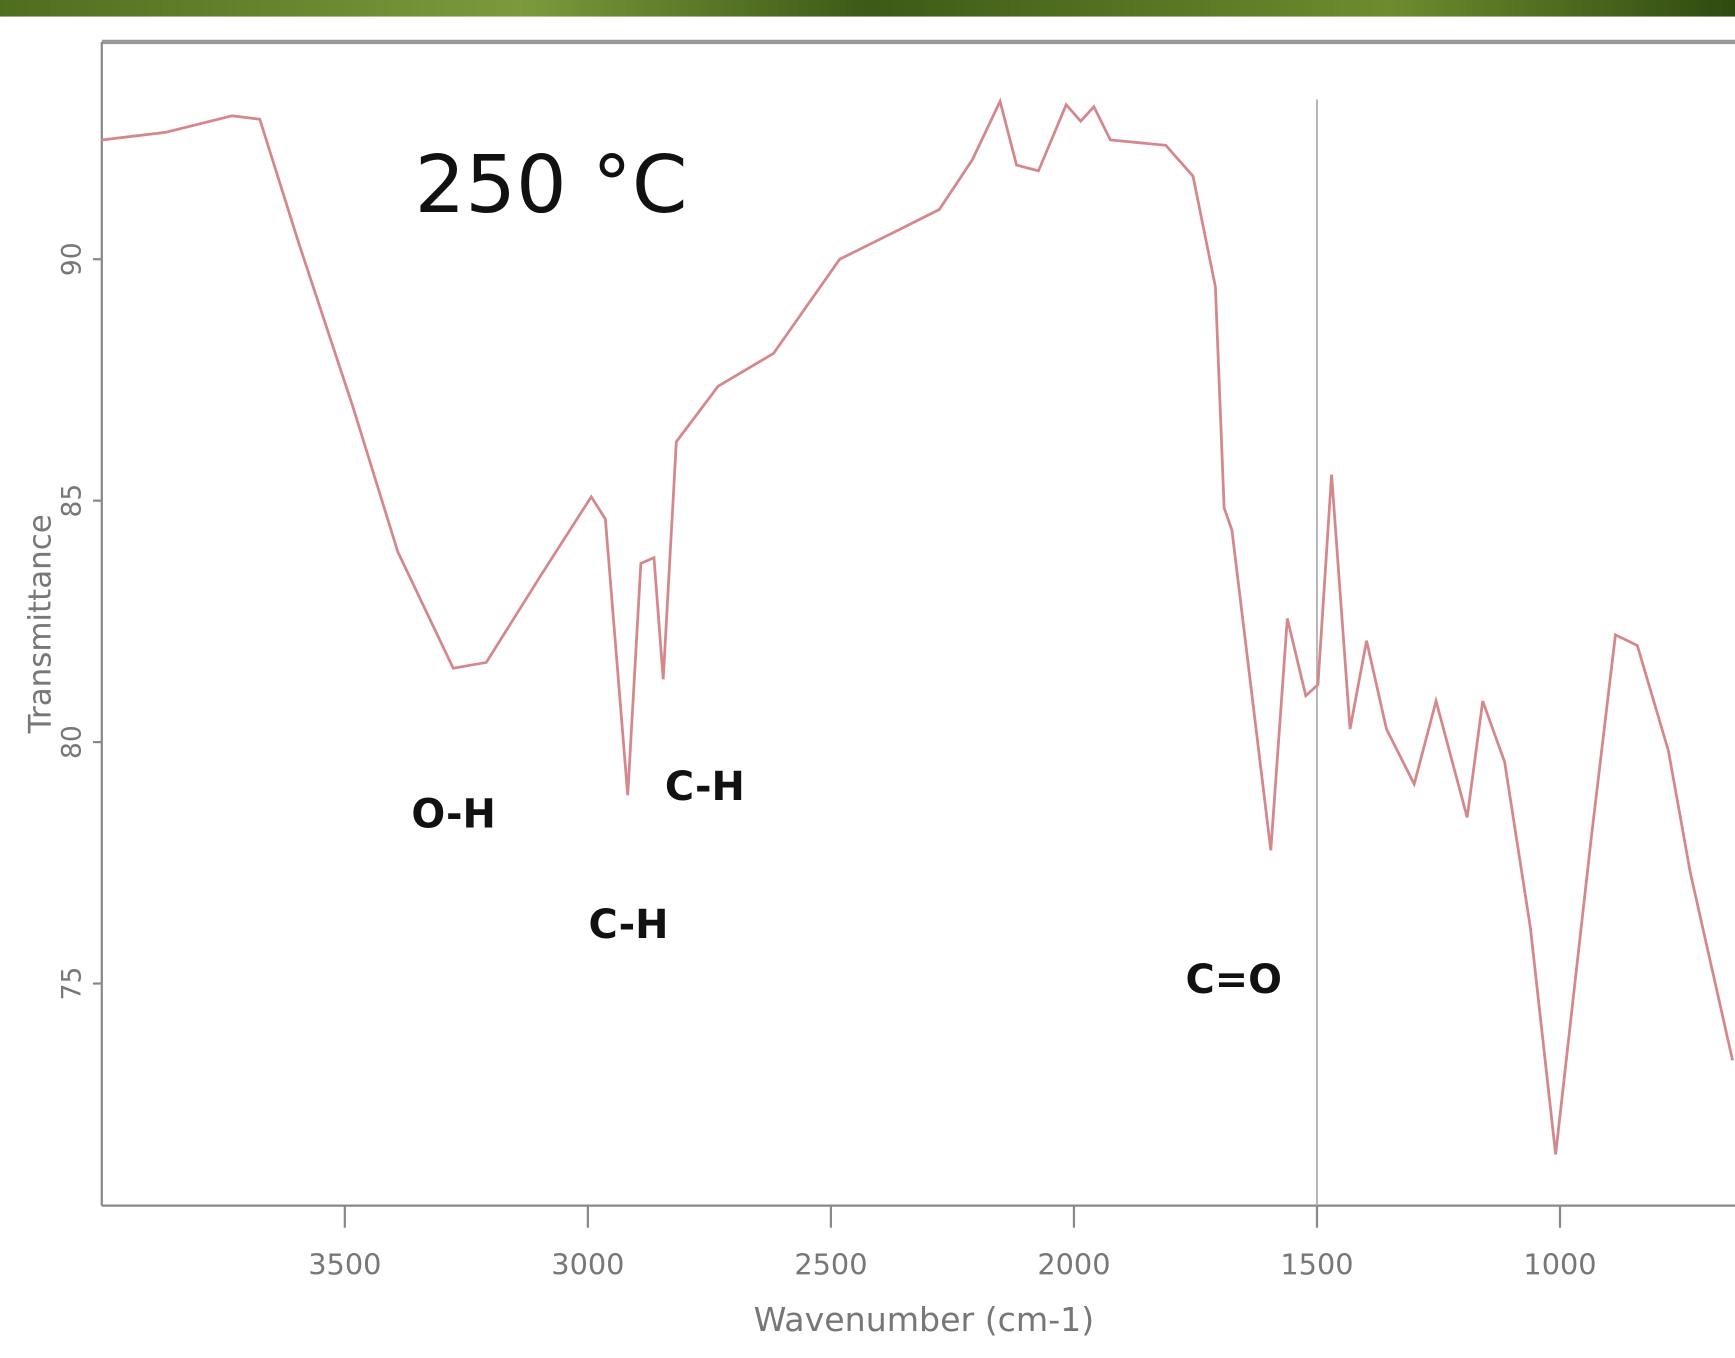 This screenshot has width=1735, height=1358. What do you see at coordinates (924, 1319) in the screenshot?
I see `x-axis-label: Wavenumber (cm-1)` at bounding box center [924, 1319].